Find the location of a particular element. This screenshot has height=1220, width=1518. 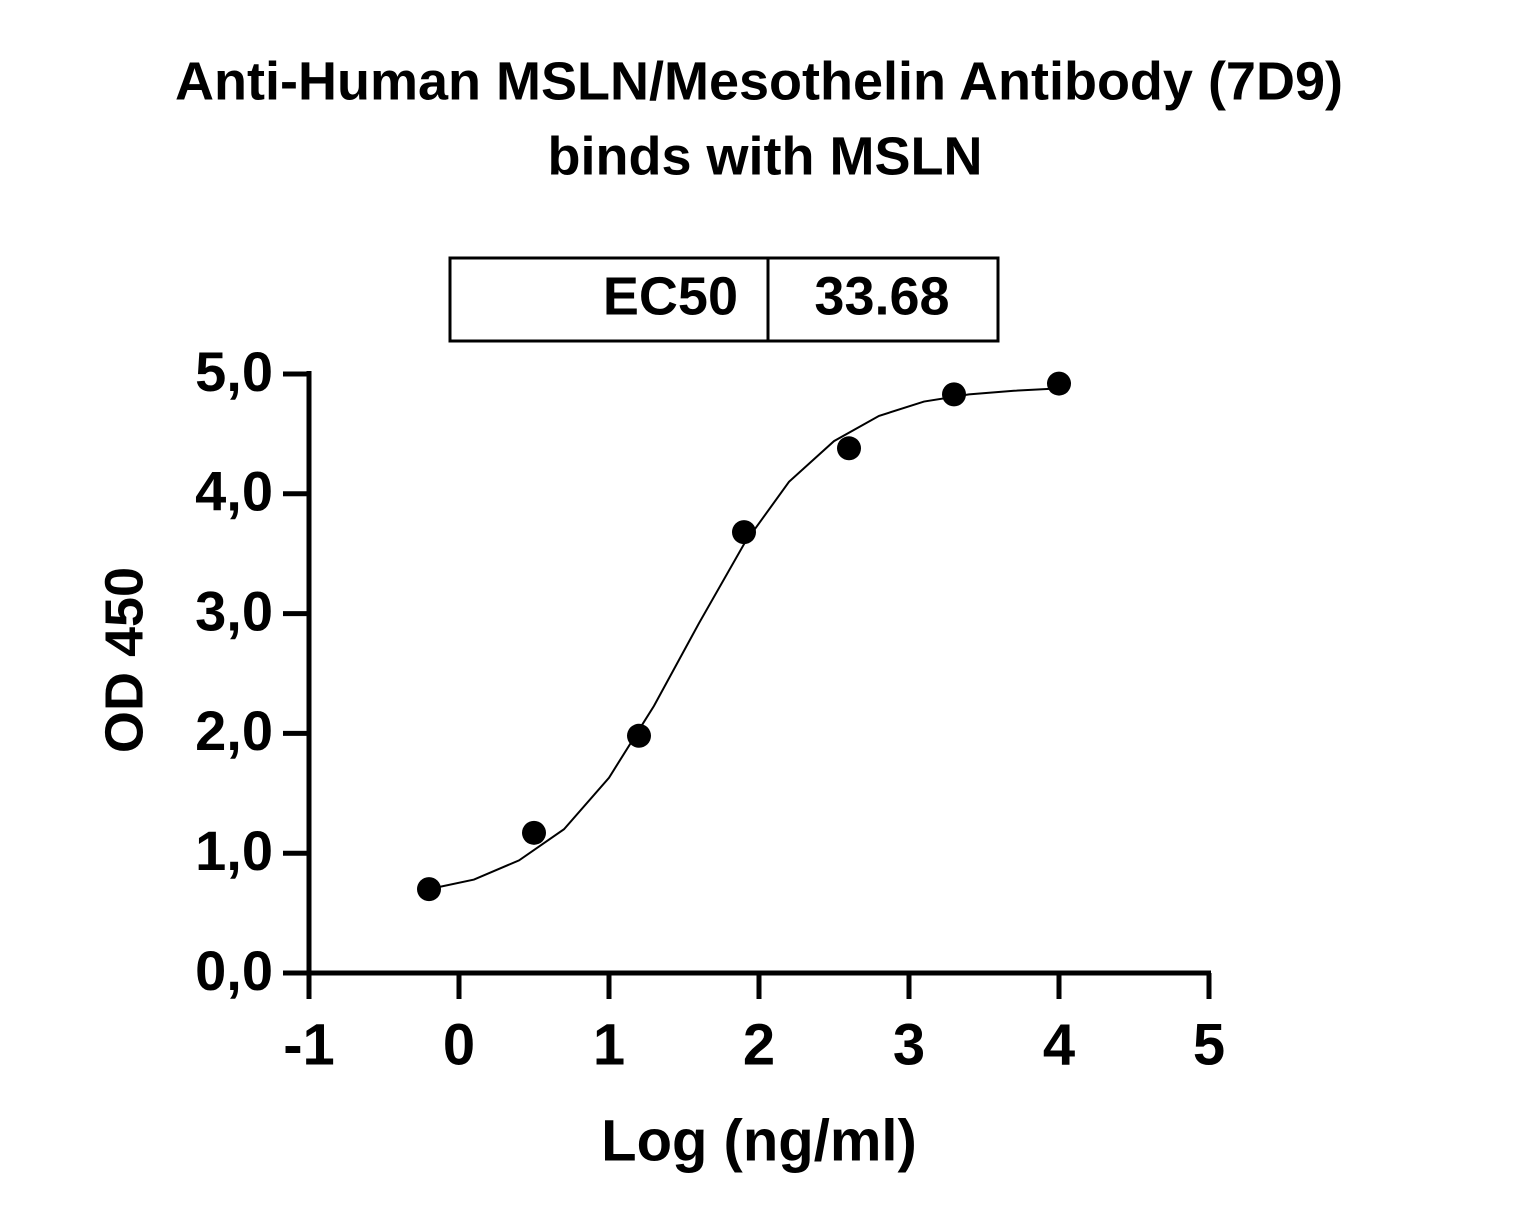

annotation-box is located at coordinates (724, 299).